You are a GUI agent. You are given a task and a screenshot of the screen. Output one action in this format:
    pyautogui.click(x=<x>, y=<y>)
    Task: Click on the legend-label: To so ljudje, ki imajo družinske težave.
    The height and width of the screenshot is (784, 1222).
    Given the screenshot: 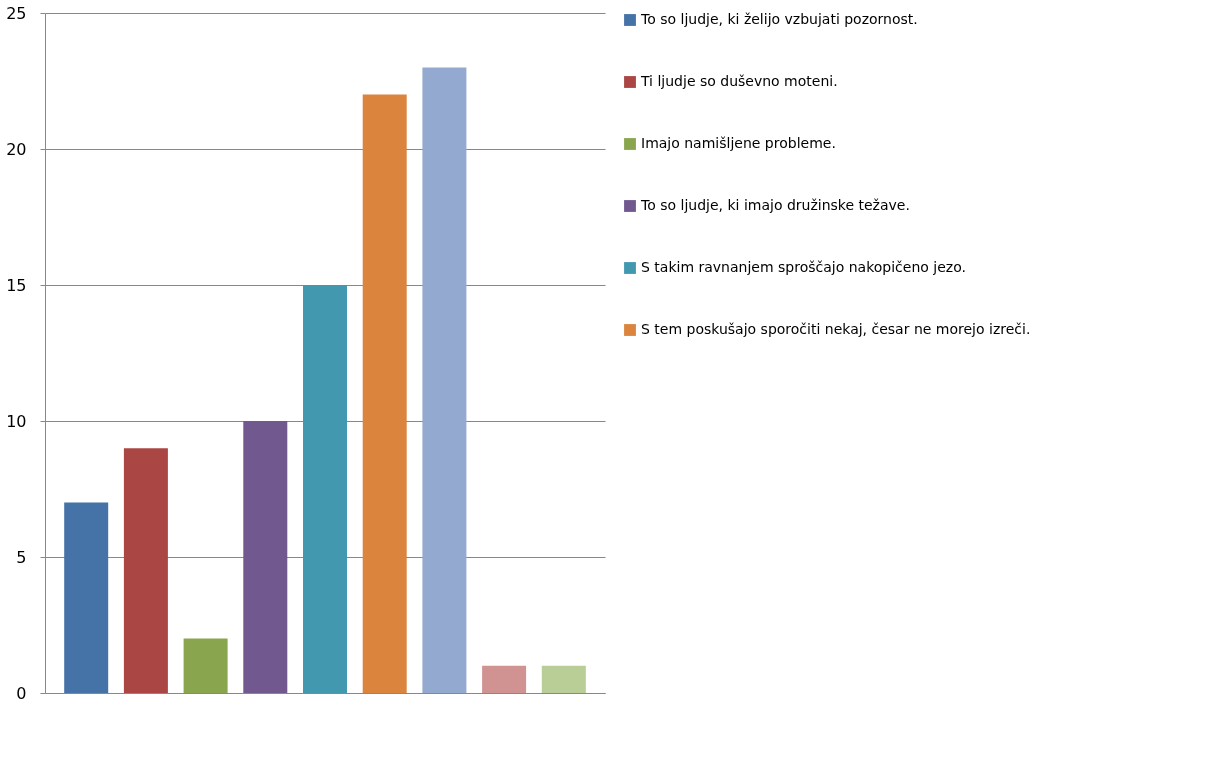 What is the action you would take?
    pyautogui.click(x=775, y=205)
    